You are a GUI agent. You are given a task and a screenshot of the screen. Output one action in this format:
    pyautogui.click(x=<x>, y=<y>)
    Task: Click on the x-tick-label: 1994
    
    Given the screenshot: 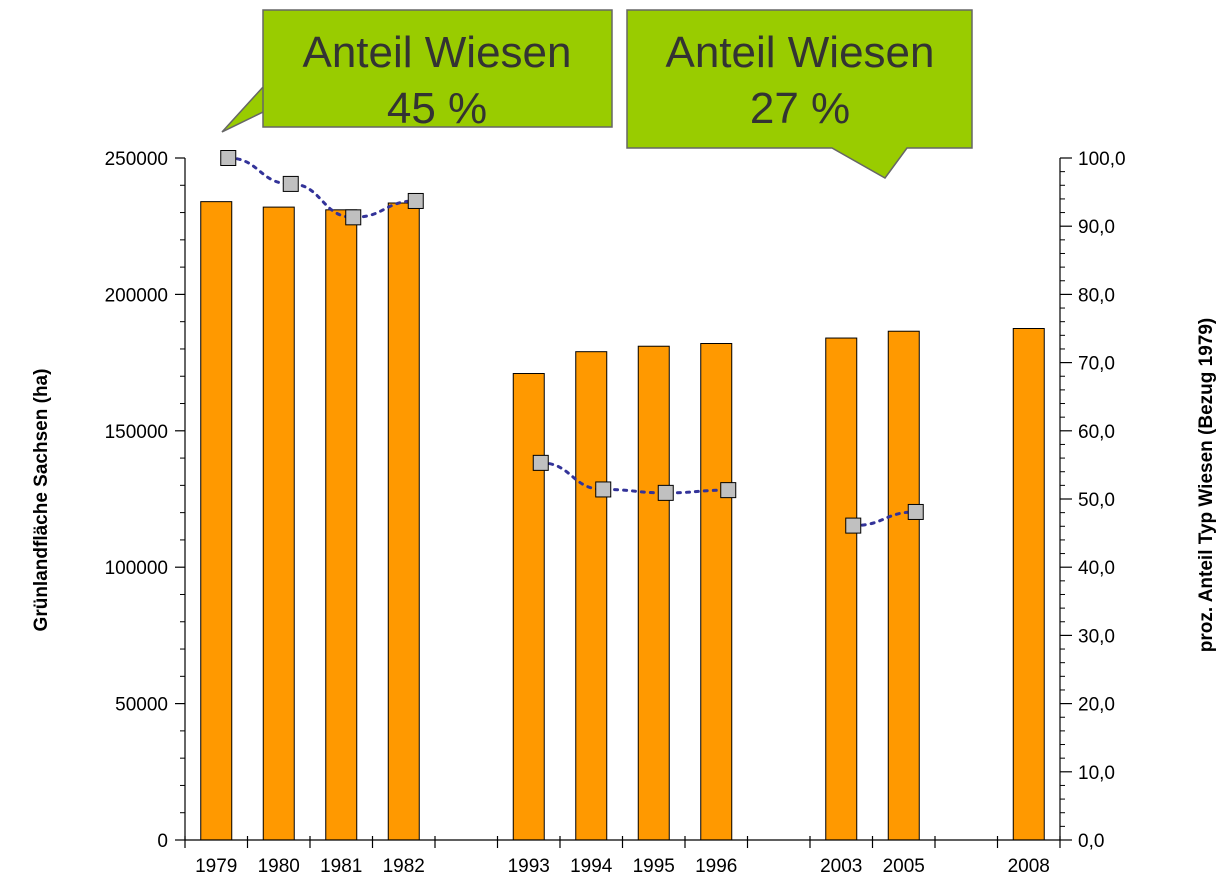 What is the action you would take?
    pyautogui.click(x=591, y=866)
    